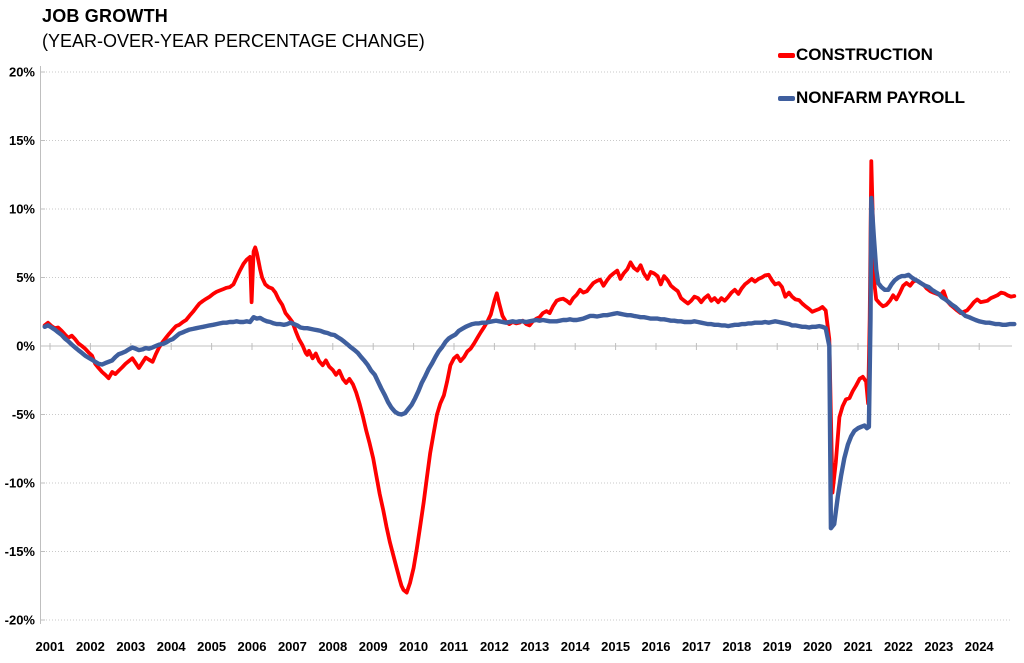 Image resolution: width=1024 pixels, height=663 pixels. I want to click on y-axis-label: -15%, so click(20, 551).